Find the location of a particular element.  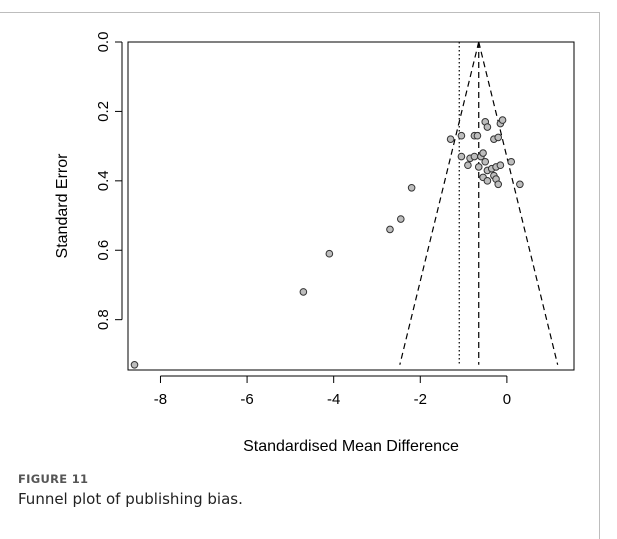

x-tick-label: -4 is located at coordinates (333, 399).